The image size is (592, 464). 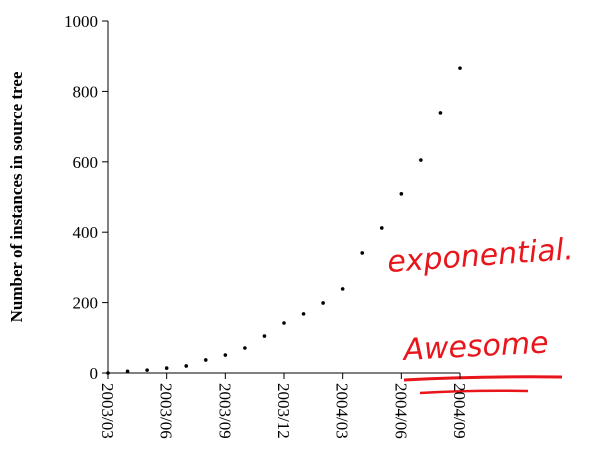 I want to click on y-tick-label: 400, so click(x=86, y=232).